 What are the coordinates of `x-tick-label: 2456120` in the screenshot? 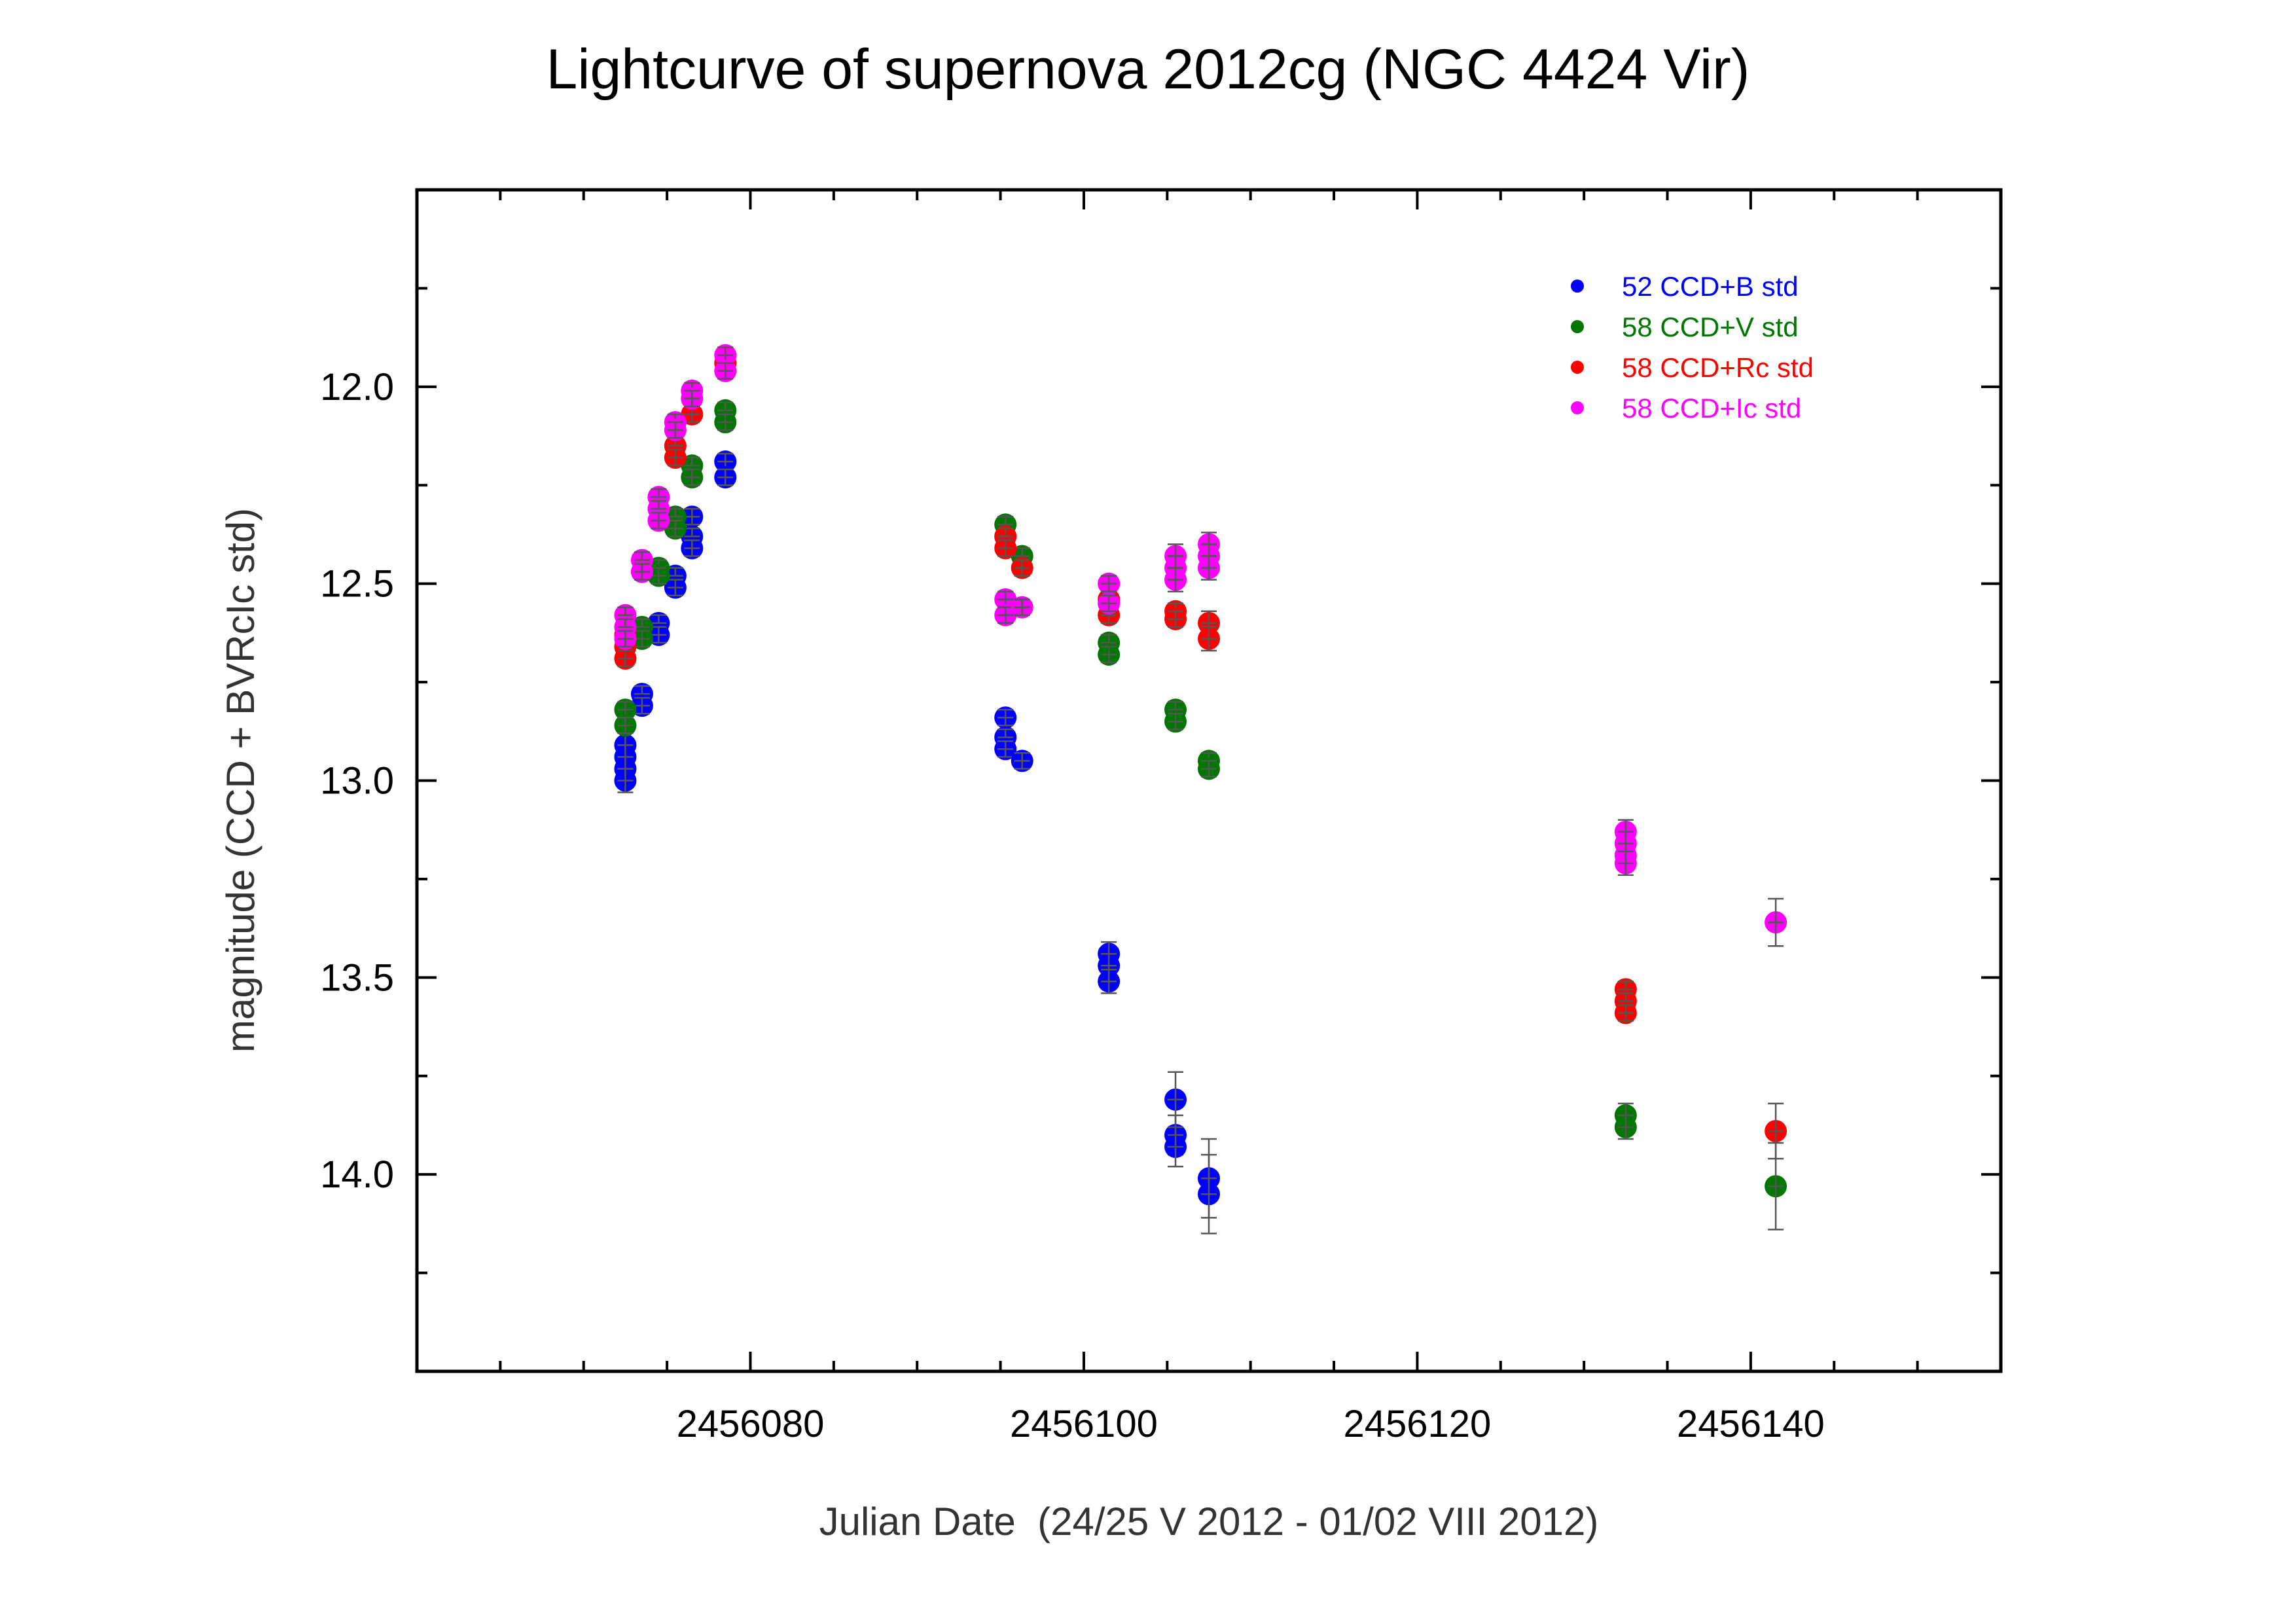 It's located at (1418, 1424).